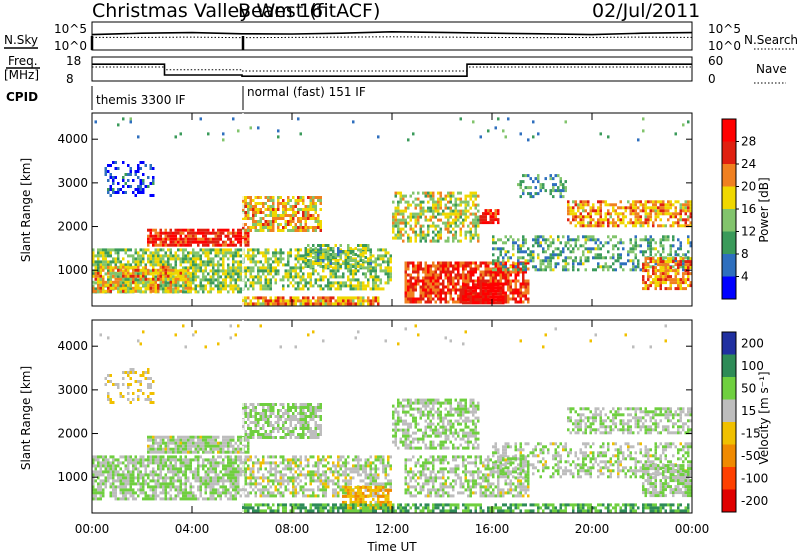  I want to click on colorbar-tick-label: 28, so click(748, 142).